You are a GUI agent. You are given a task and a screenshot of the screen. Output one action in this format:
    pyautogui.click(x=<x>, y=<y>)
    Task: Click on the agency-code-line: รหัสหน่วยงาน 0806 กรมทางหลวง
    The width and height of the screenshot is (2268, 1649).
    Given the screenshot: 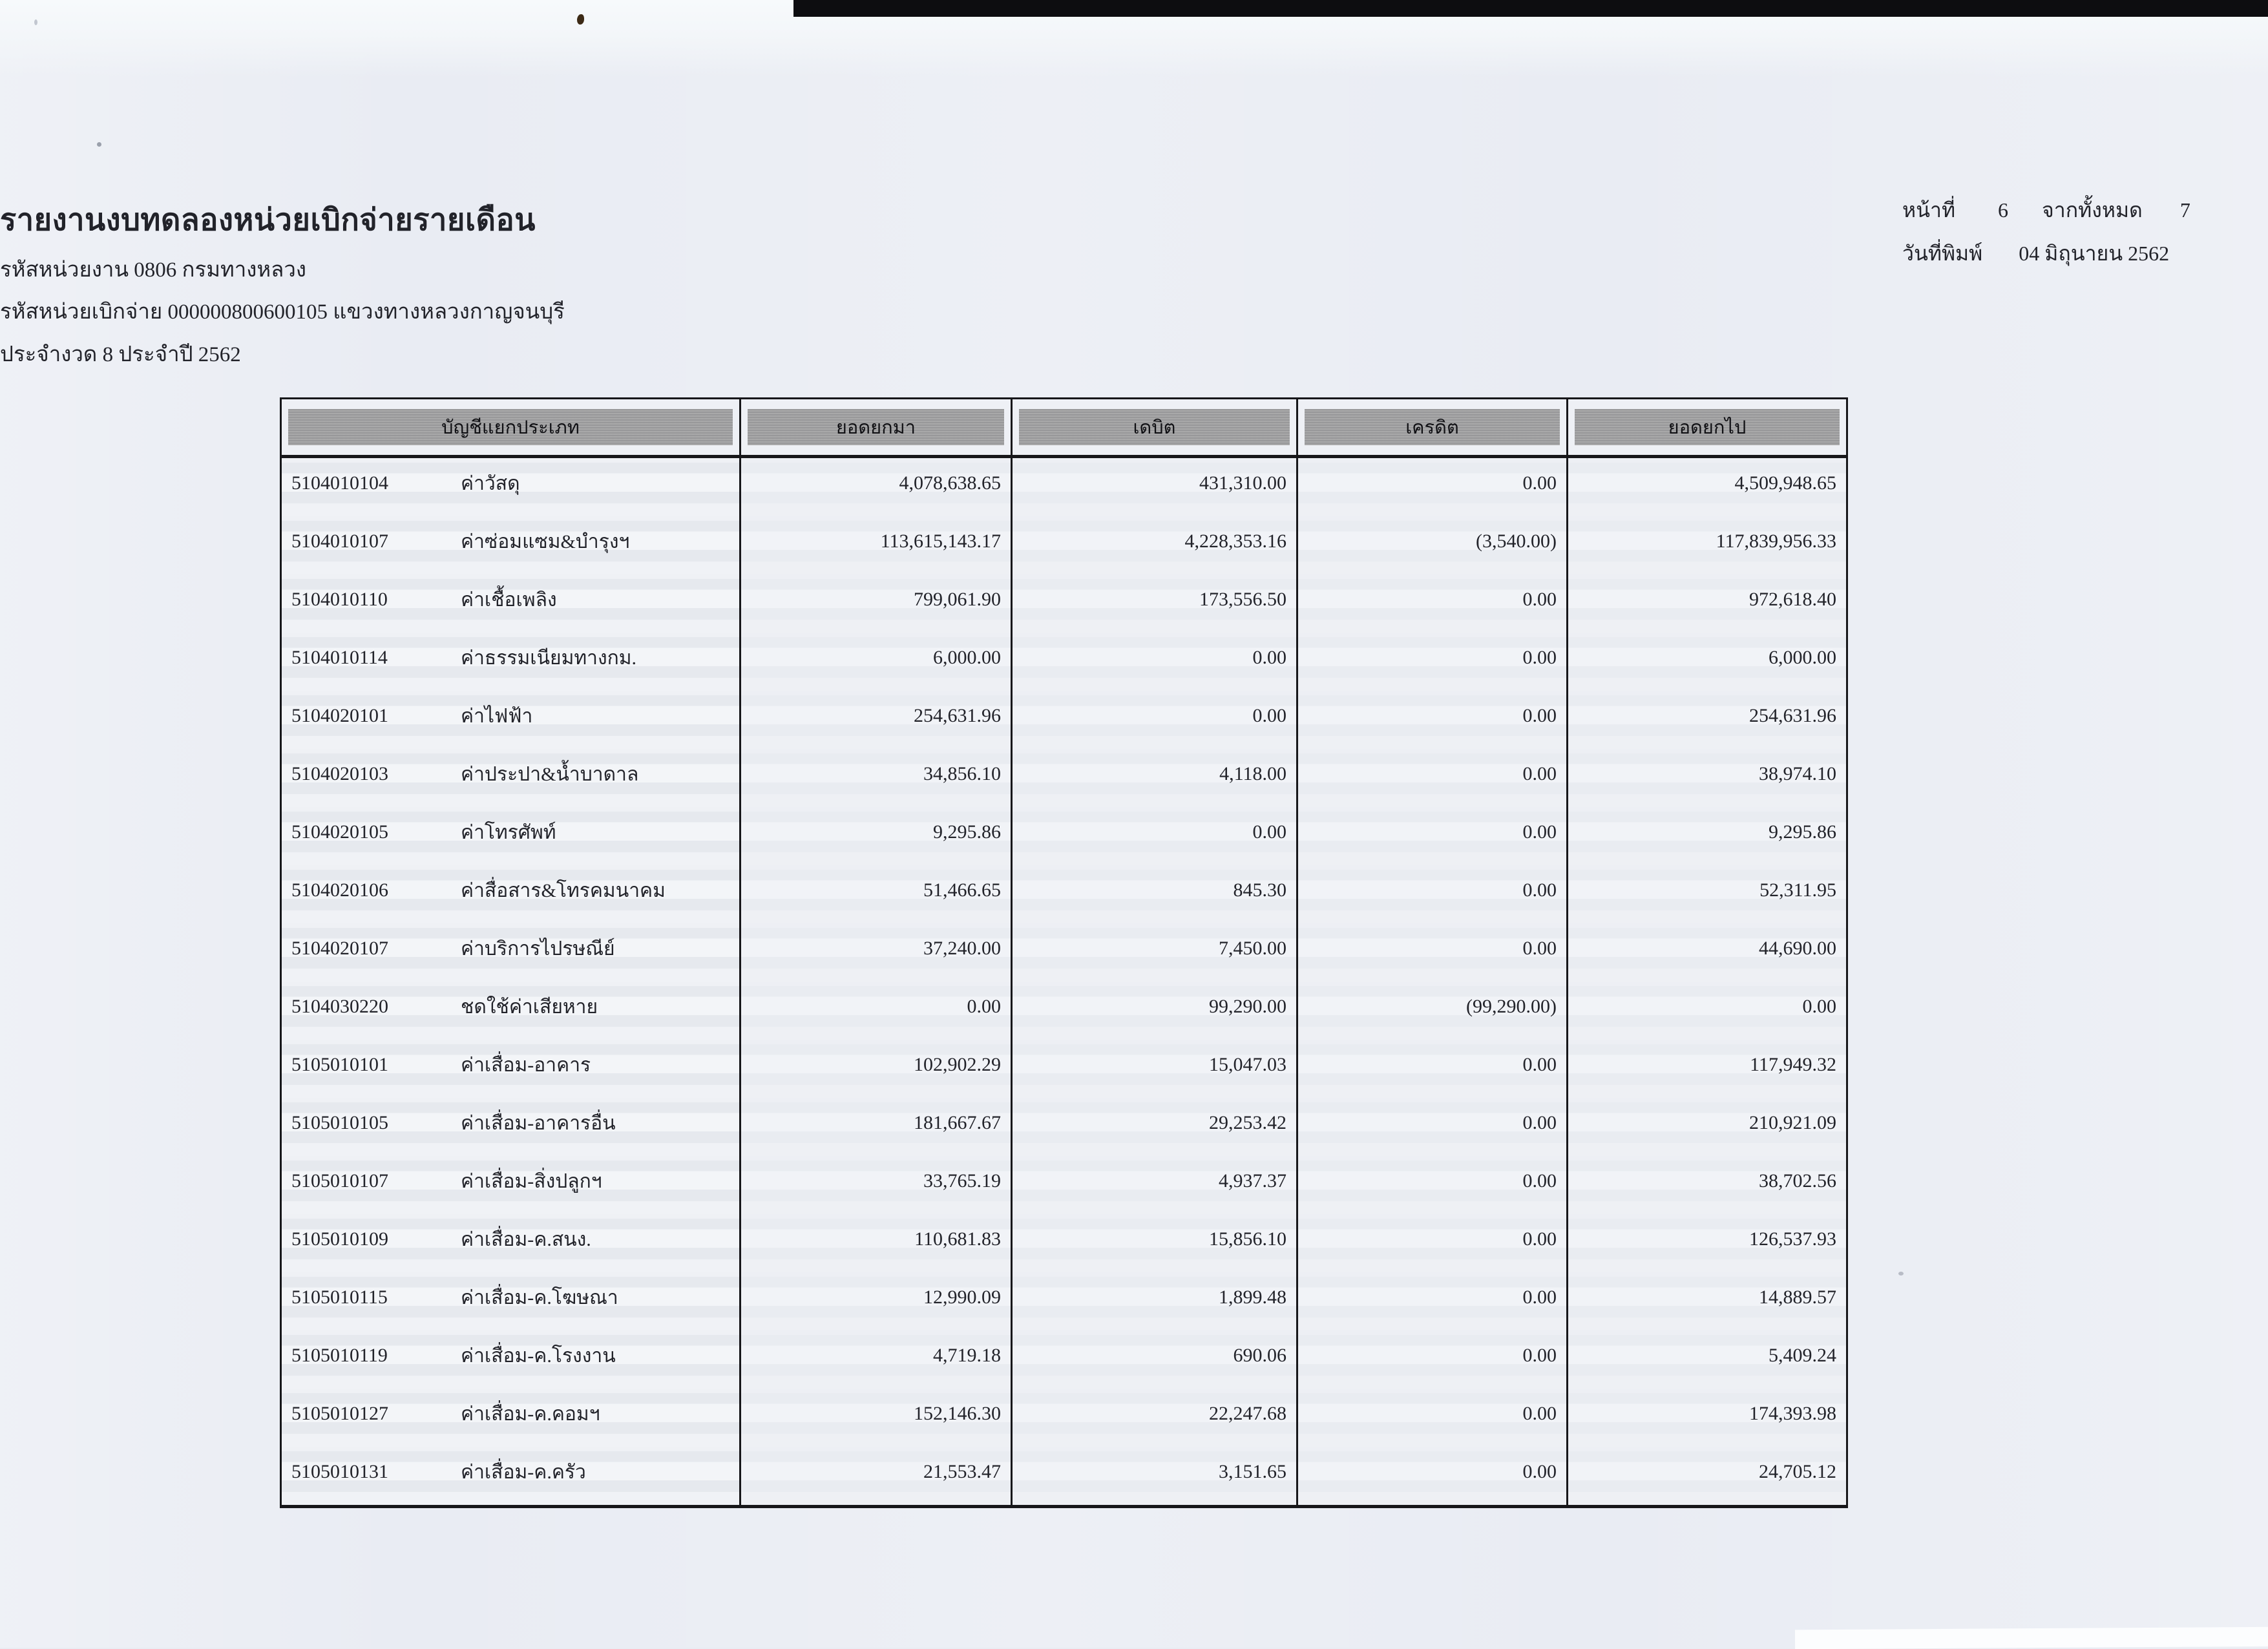 What is the action you would take?
    pyautogui.click(x=153, y=270)
    